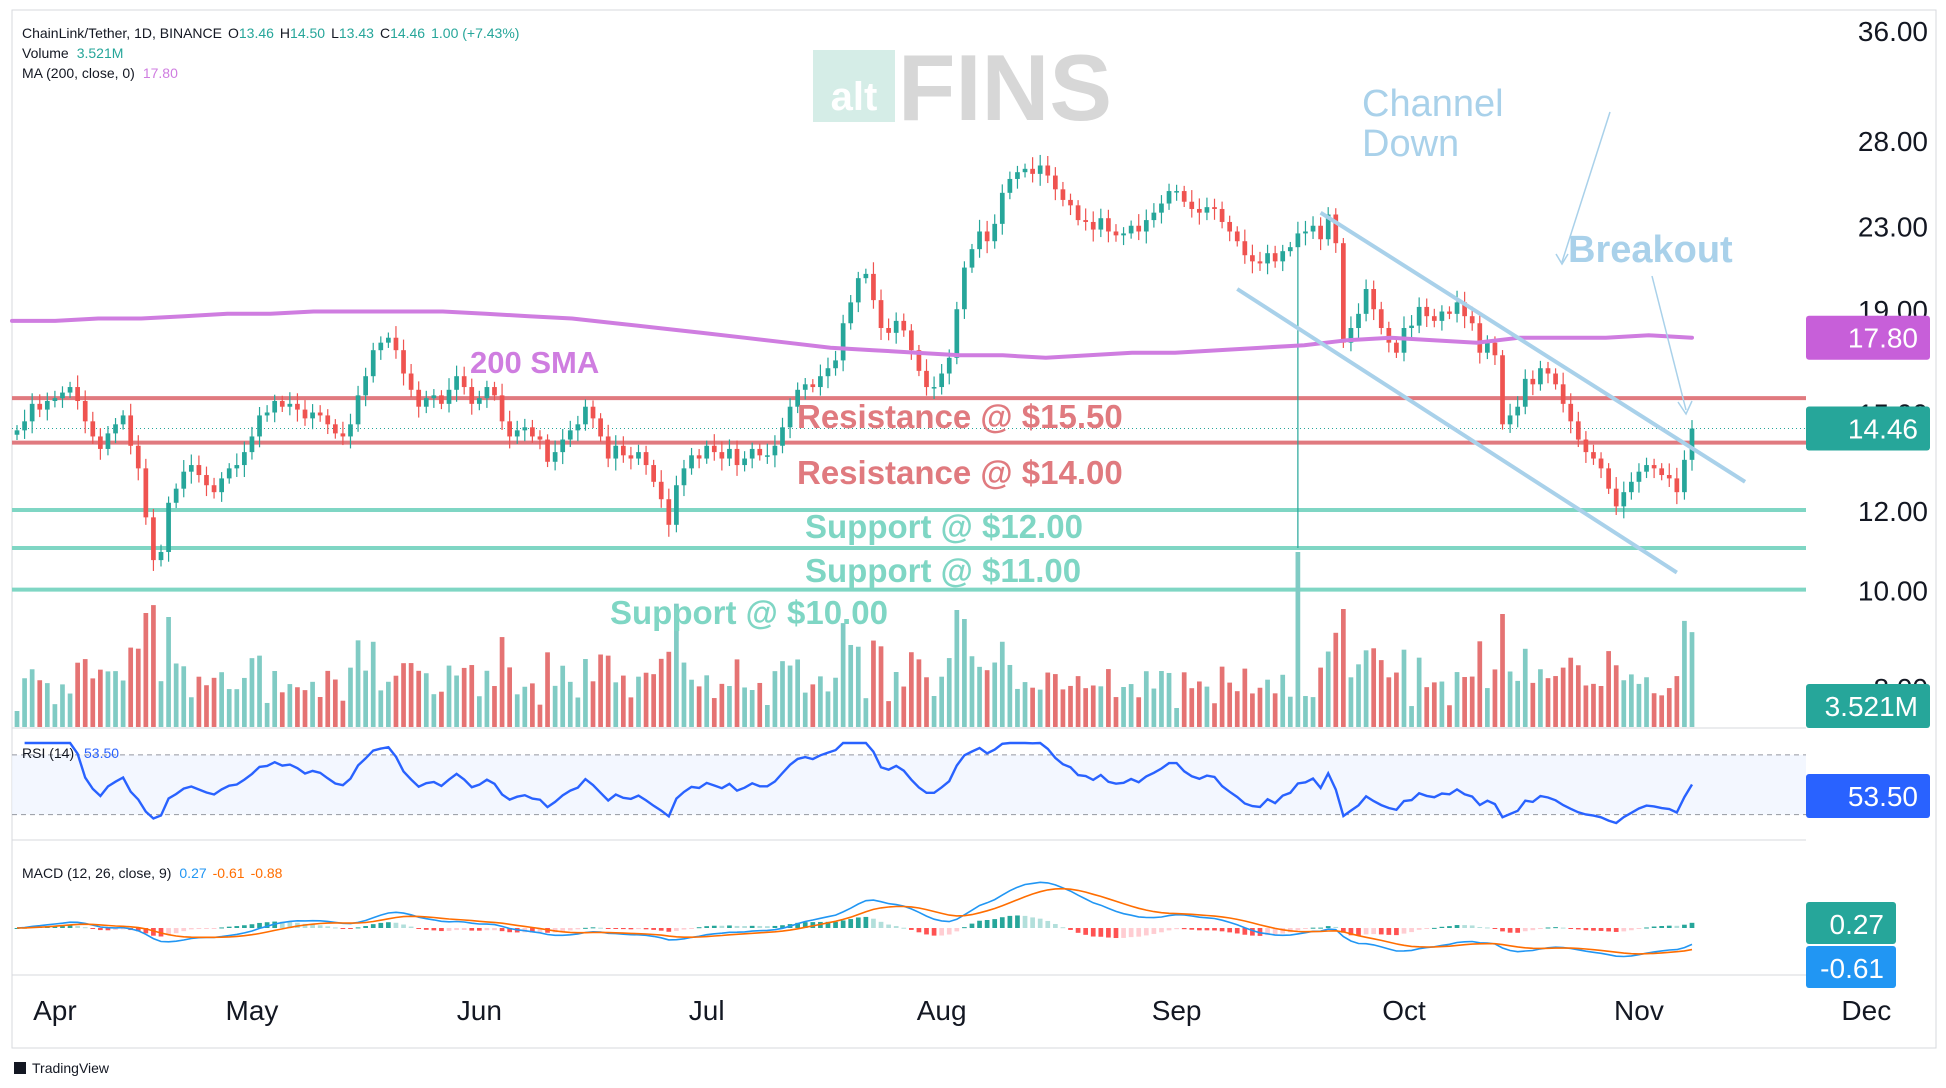  I want to click on price-tick-1: 28.00, so click(1893, 141).